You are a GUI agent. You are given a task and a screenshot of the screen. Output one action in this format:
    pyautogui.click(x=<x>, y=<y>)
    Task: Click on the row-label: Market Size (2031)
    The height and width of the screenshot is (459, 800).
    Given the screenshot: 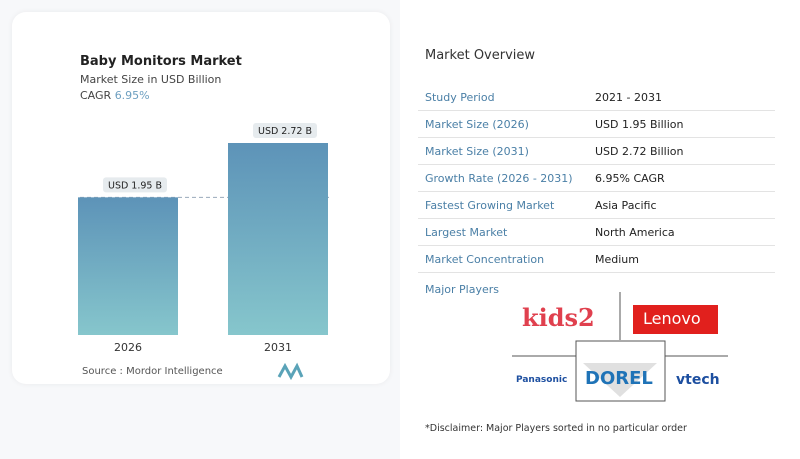 What is the action you would take?
    pyautogui.click(x=477, y=151)
    